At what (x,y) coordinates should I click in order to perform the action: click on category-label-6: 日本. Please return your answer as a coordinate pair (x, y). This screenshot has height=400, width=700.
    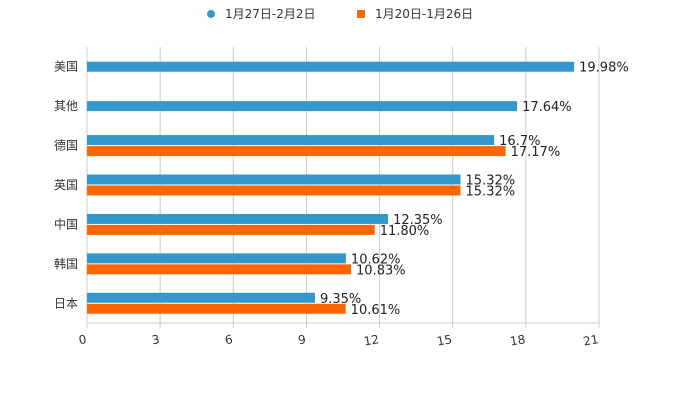
    Looking at the image, I should click on (66, 303).